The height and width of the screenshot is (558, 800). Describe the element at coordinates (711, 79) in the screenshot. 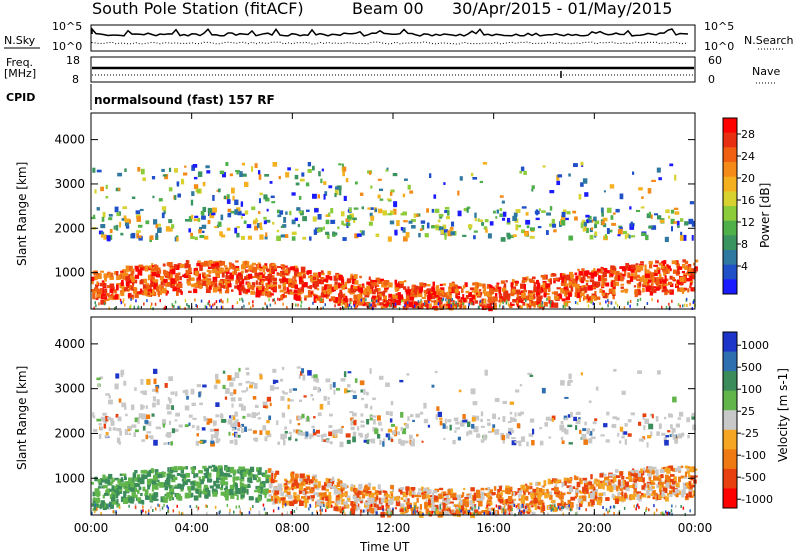

I see `nave-tick-low: 0` at that location.